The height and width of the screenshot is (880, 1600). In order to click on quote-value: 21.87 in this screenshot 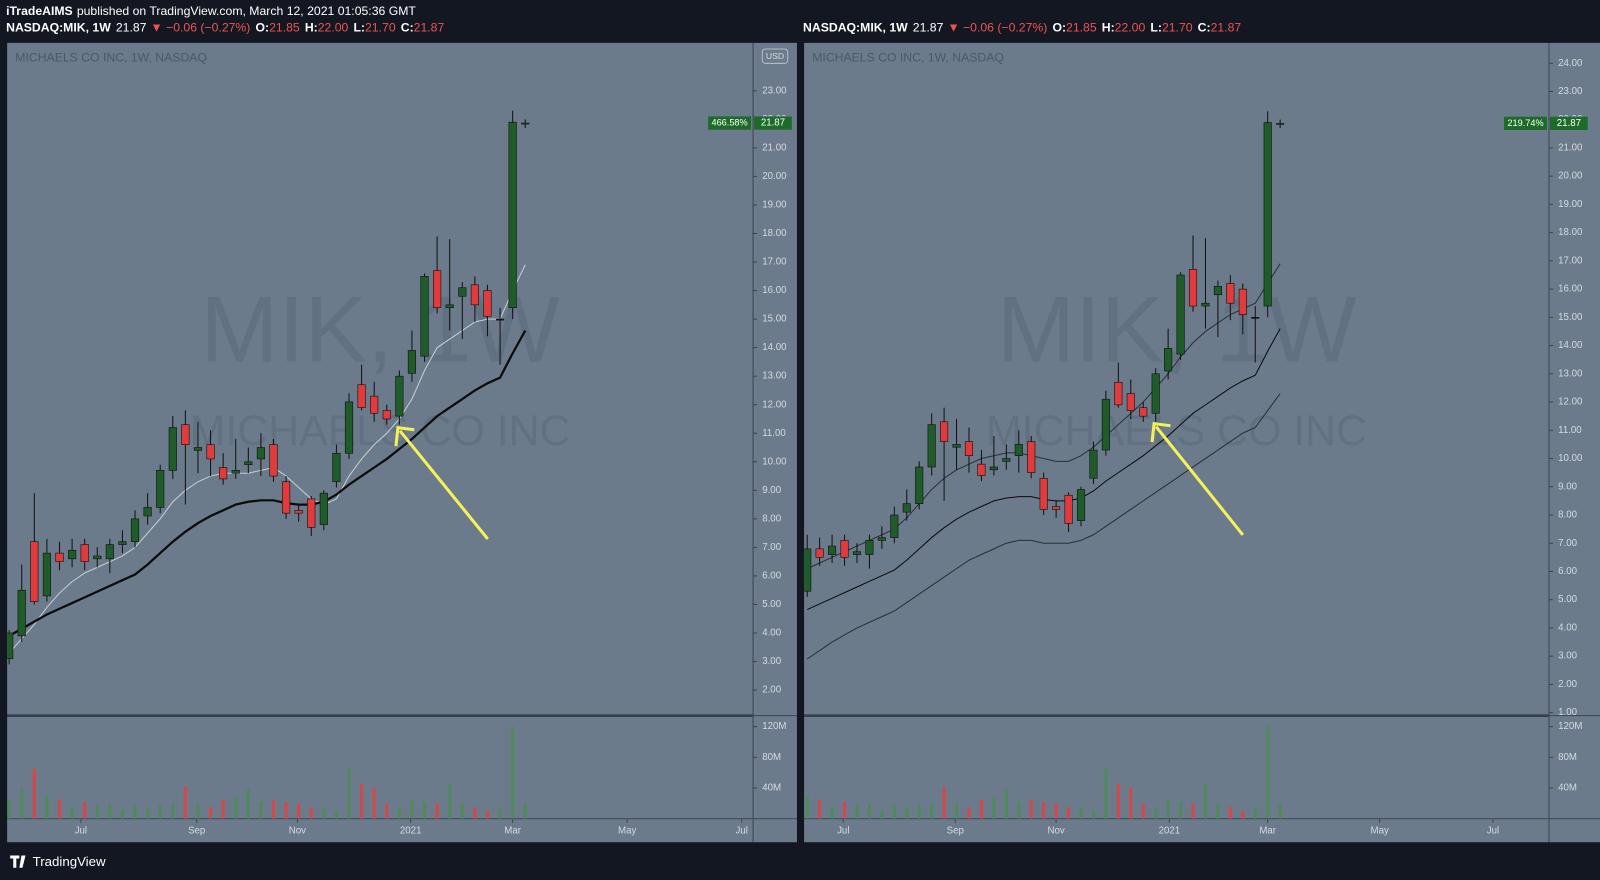, I will do `click(429, 28)`.